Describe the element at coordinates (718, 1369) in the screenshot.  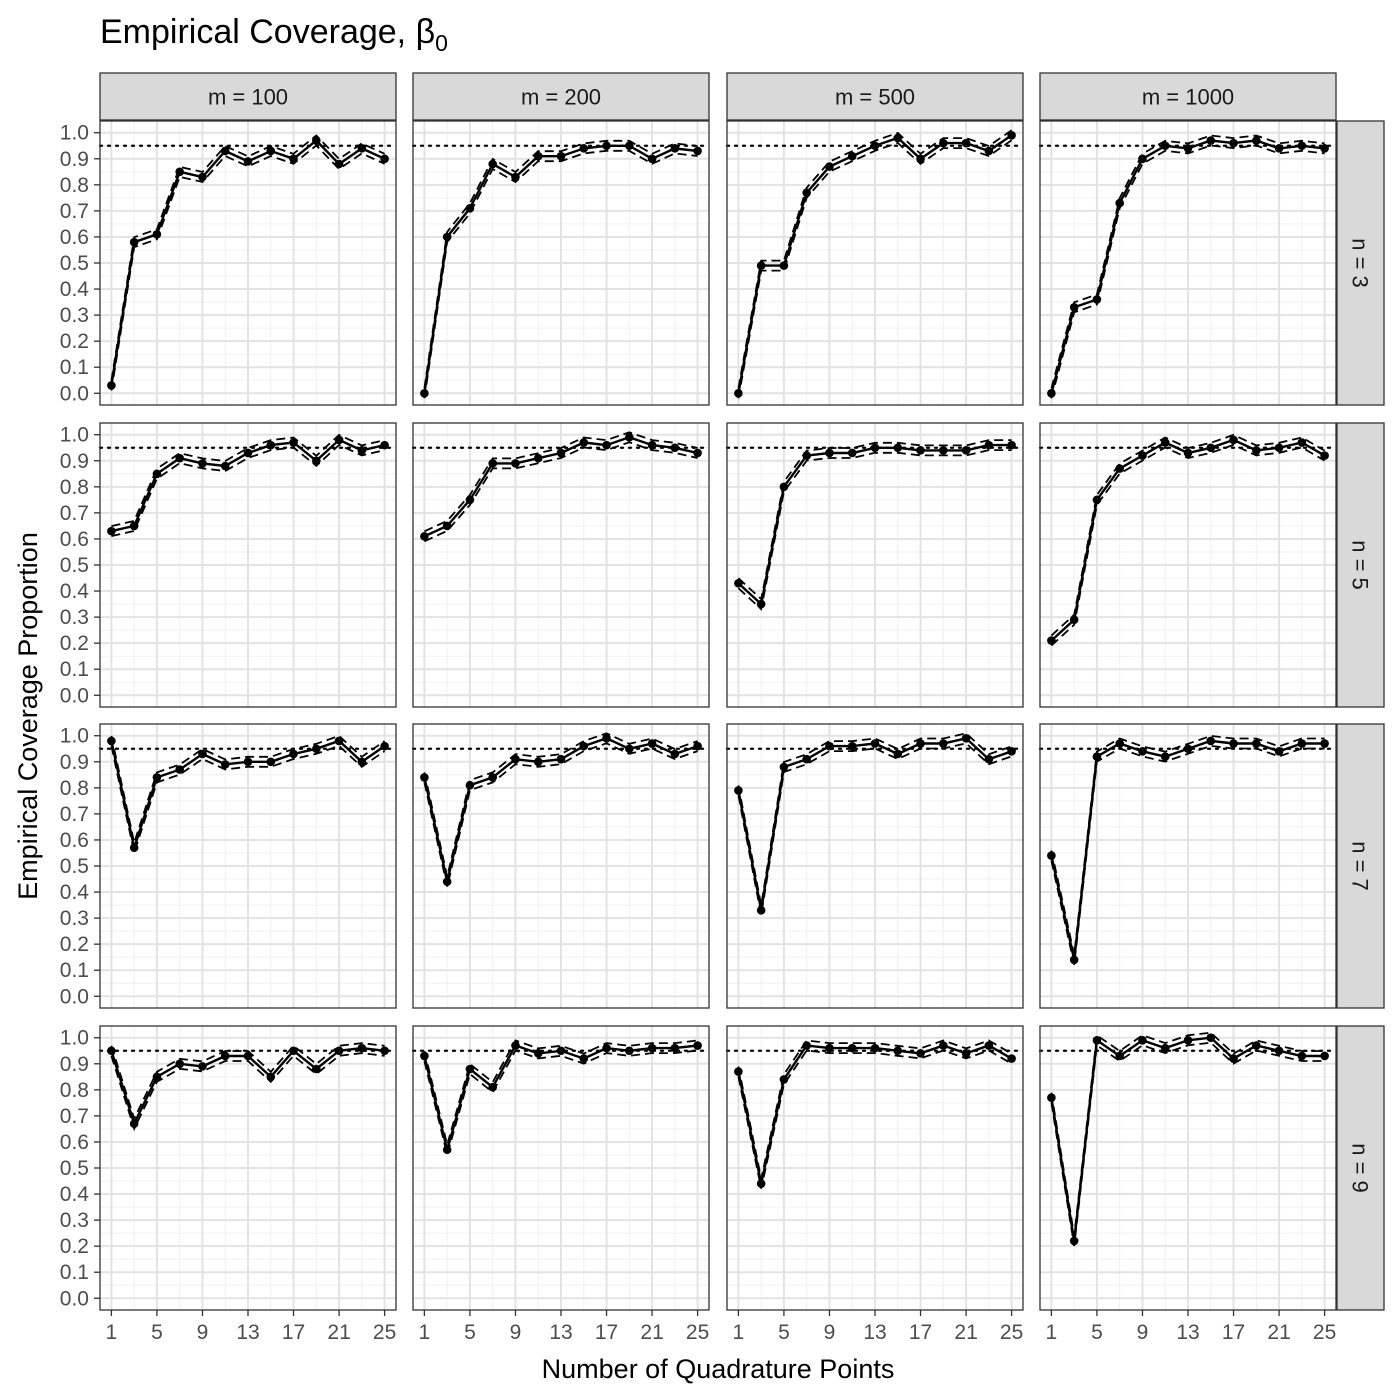
I see `x-axis-title: Number of Quadrature Points` at that location.